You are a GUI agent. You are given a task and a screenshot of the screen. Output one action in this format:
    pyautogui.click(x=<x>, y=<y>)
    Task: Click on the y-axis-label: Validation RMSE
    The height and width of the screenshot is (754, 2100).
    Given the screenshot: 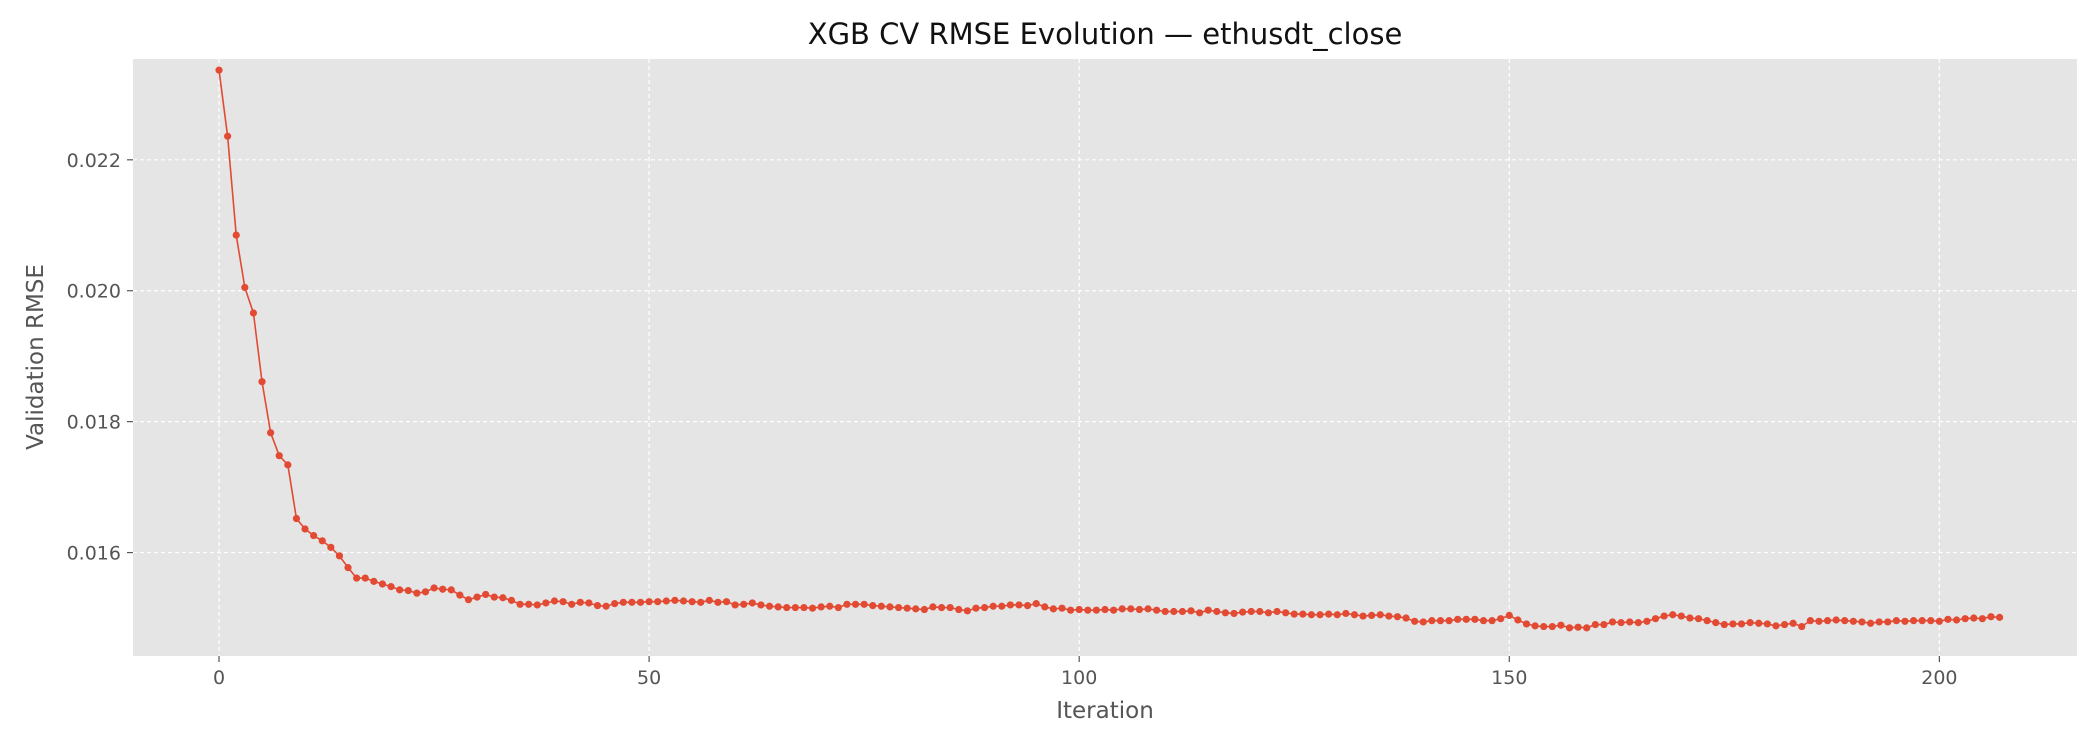 What is the action you would take?
    pyautogui.click(x=36, y=357)
    